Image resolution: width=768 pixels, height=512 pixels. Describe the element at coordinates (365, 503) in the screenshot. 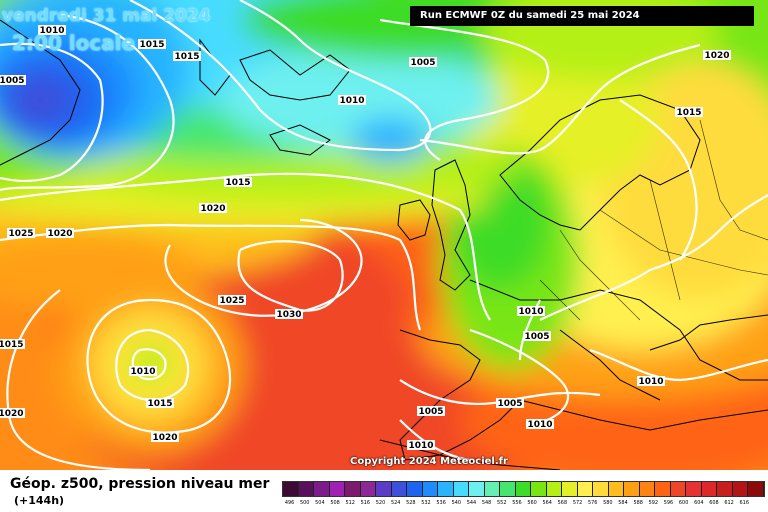

I see `legend-value: 516` at that location.